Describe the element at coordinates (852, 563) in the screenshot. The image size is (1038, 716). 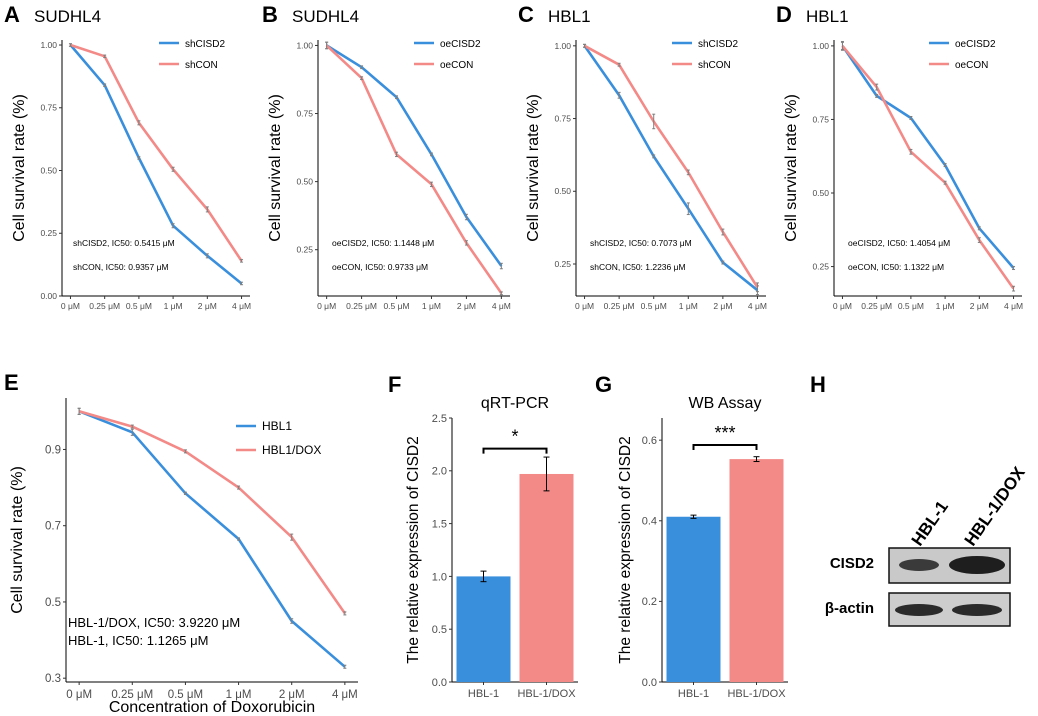
I see `blot-row-label-cisd2: CISD2` at that location.